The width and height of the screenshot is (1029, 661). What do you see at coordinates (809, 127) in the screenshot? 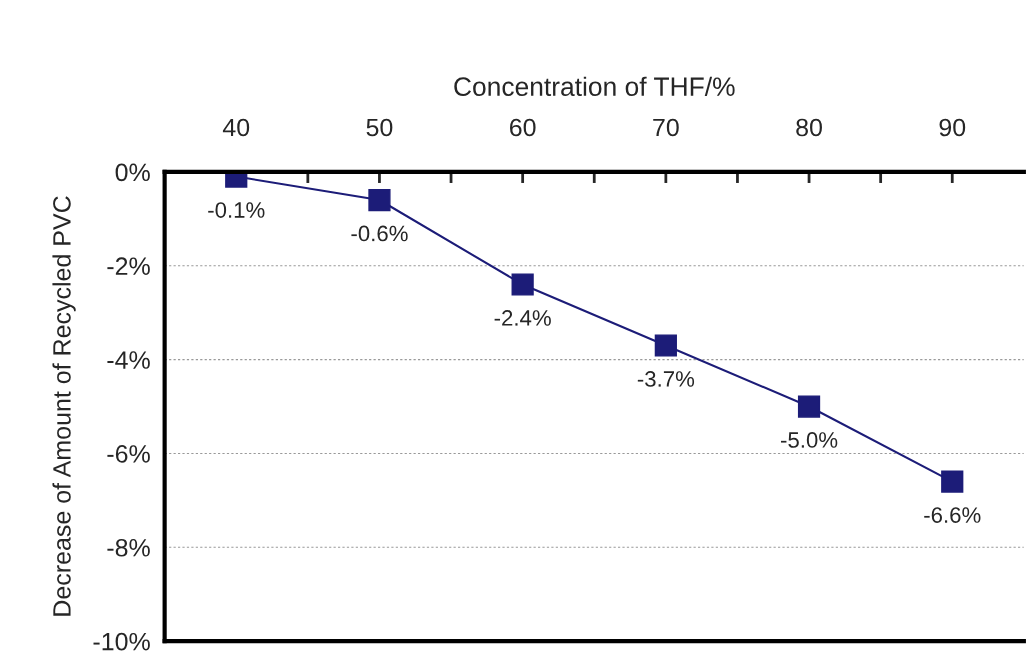
I see `x-tick-label: 80` at bounding box center [809, 127].